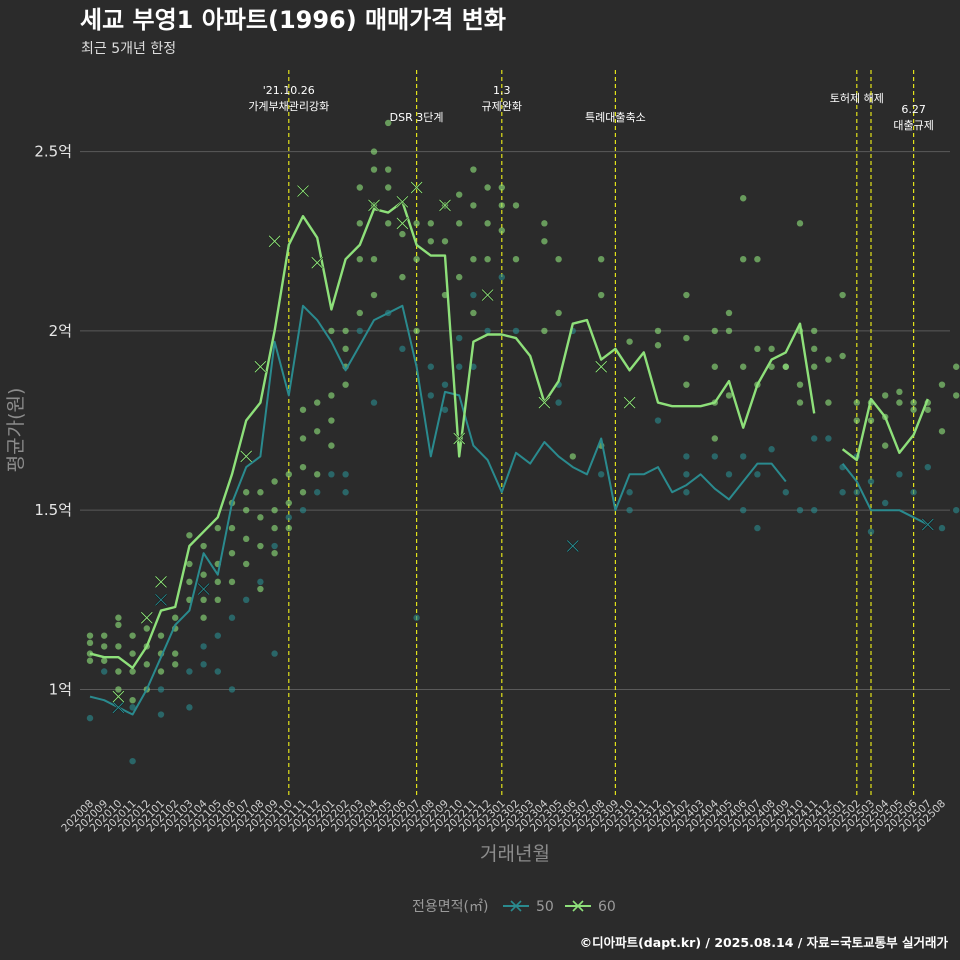 The width and height of the screenshot is (960, 960). What do you see at coordinates (545, 907) in the screenshot?
I see `legend-label: 50` at bounding box center [545, 907].